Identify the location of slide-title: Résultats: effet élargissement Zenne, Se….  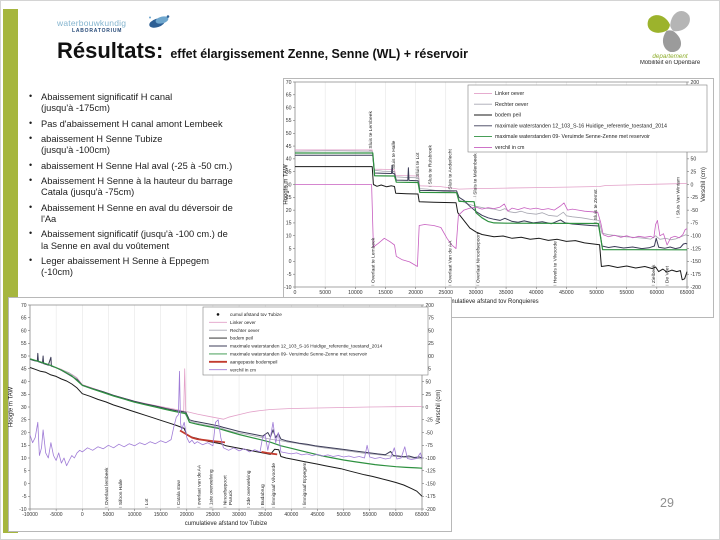
(357, 51).